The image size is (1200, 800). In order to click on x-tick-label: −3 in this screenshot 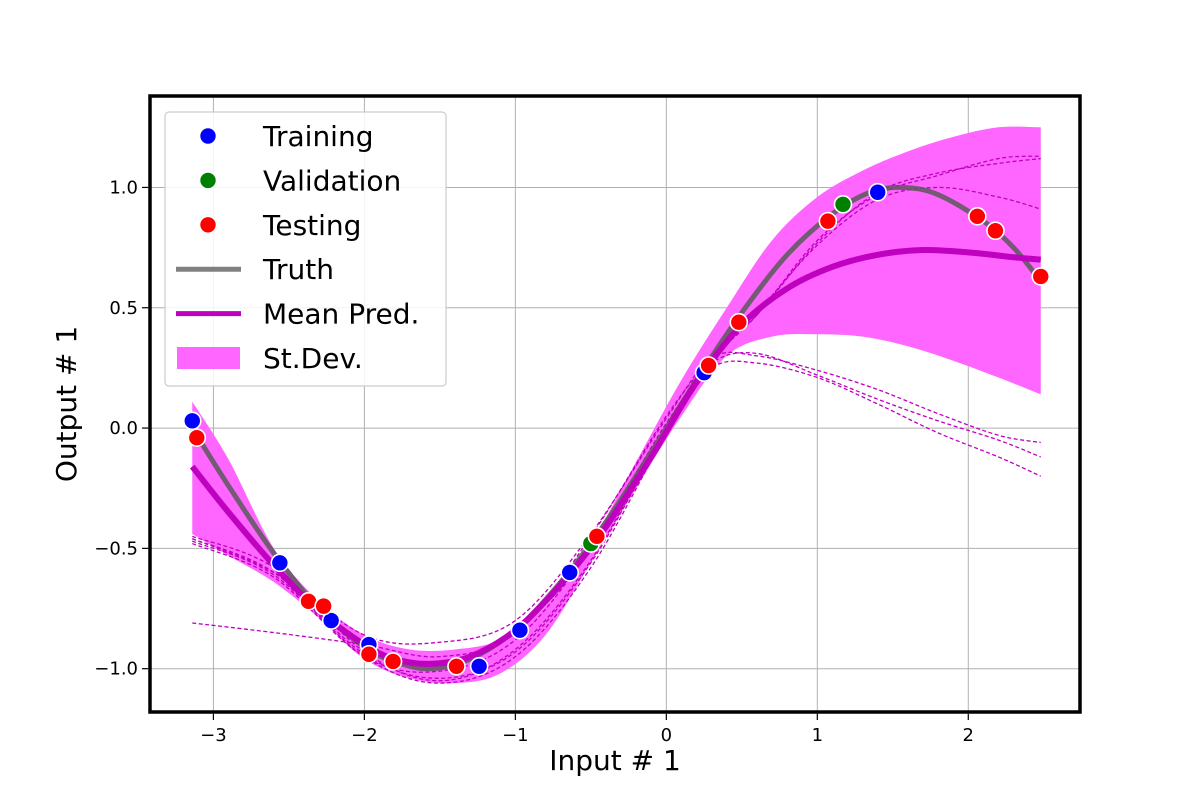, I will do `click(213, 735)`.